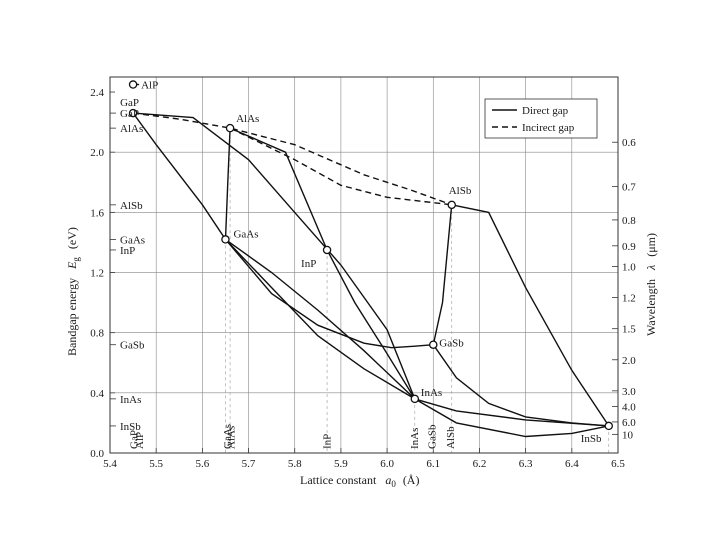 This screenshot has width=720, height=540. What do you see at coordinates (232, 437) in the screenshot?
I see `bottom-compound-label: AlAs` at bounding box center [232, 437].